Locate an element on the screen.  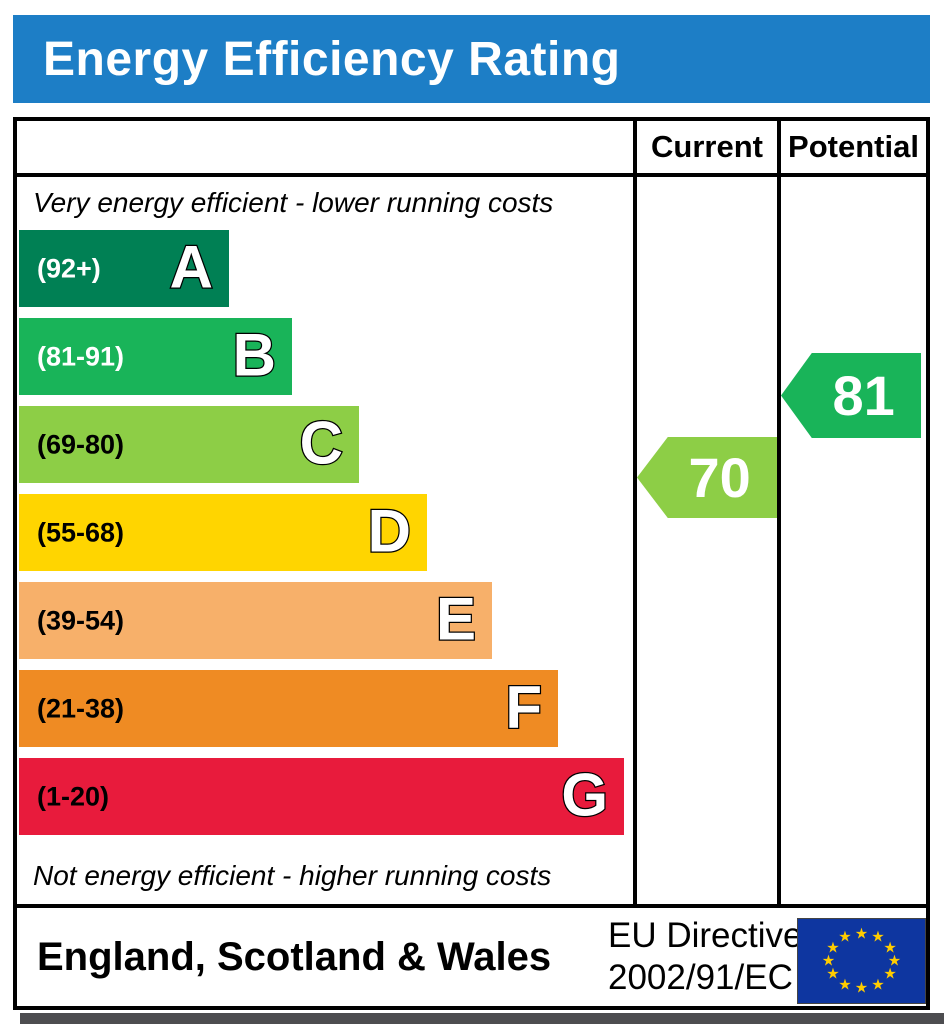
current-rating-arrow: 70 is located at coordinates (707, 477).